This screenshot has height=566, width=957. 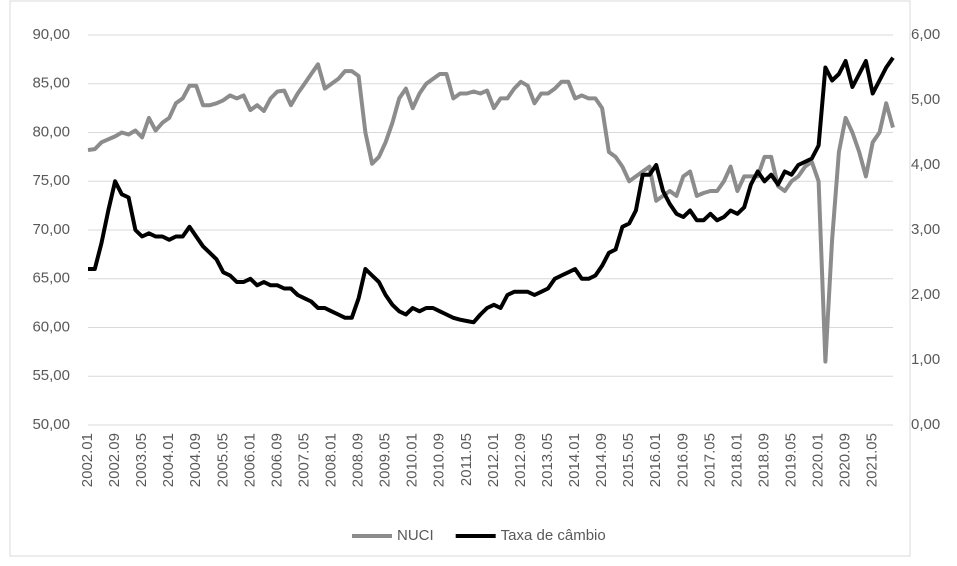 What do you see at coordinates (276, 460) in the screenshot?
I see `x-tick-label: 2006.09` at bounding box center [276, 460].